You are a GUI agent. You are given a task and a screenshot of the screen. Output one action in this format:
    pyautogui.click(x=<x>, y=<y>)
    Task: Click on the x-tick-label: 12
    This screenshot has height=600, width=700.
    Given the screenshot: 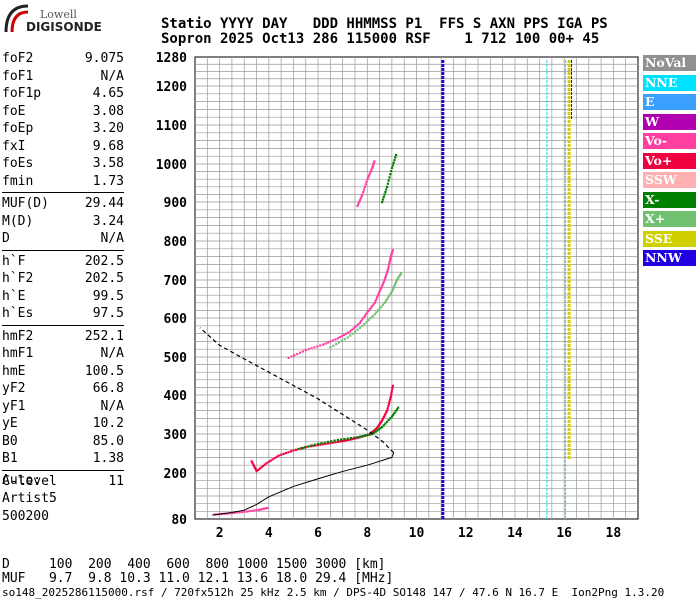 What is the action you would take?
    pyautogui.click(x=466, y=533)
    